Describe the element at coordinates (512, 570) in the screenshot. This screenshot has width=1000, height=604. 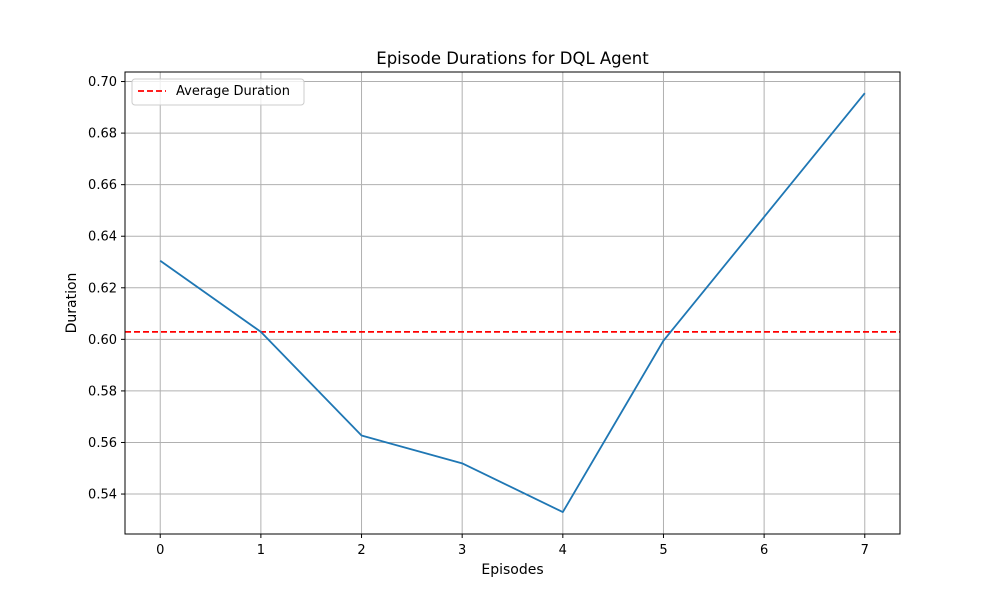
I see `x-axis-label: Episodes` at that location.